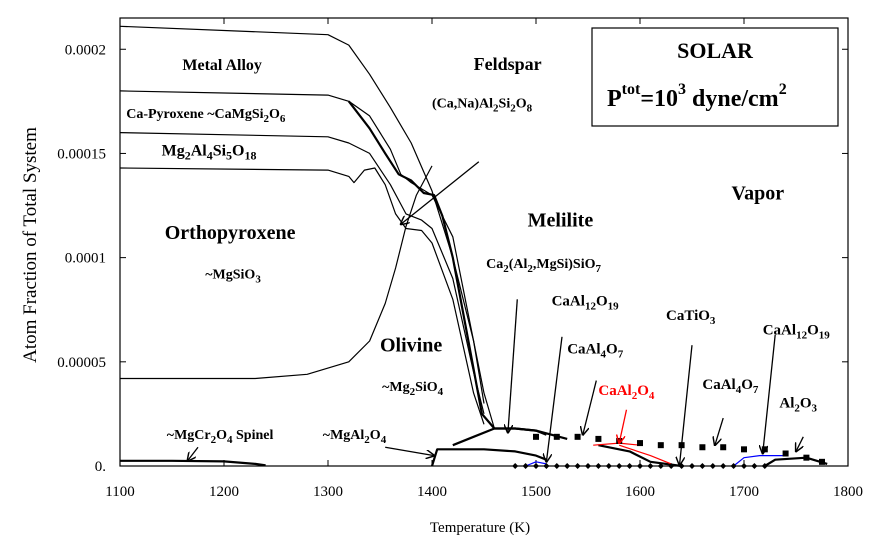 The height and width of the screenshot is (550, 878). Describe the element at coordinates (355, 437) in the screenshot. I see `region-label: ~MgAl2O4` at that location.